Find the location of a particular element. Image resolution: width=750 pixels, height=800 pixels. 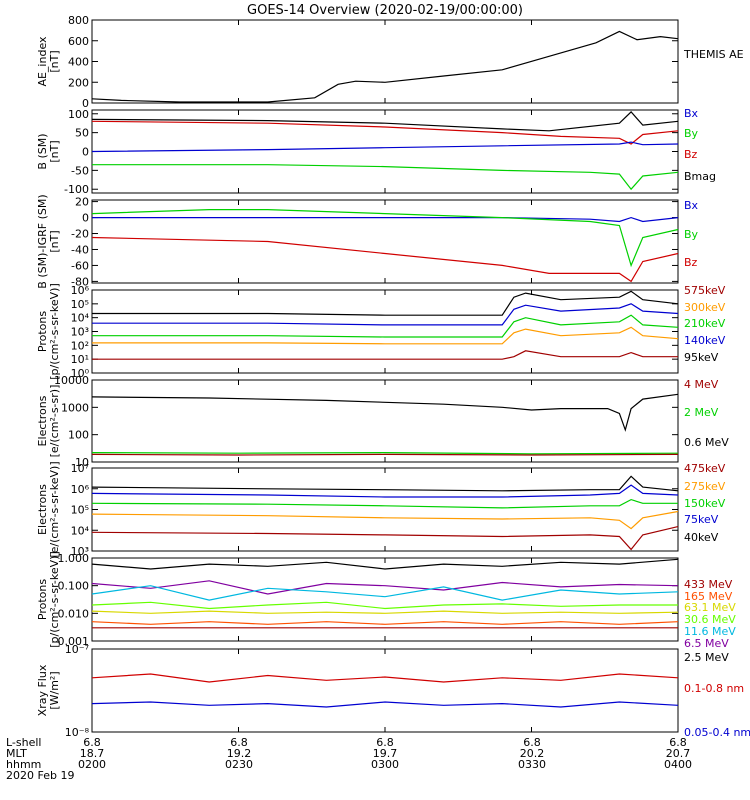

legend-entry: 95keV is located at coordinates (701, 357).